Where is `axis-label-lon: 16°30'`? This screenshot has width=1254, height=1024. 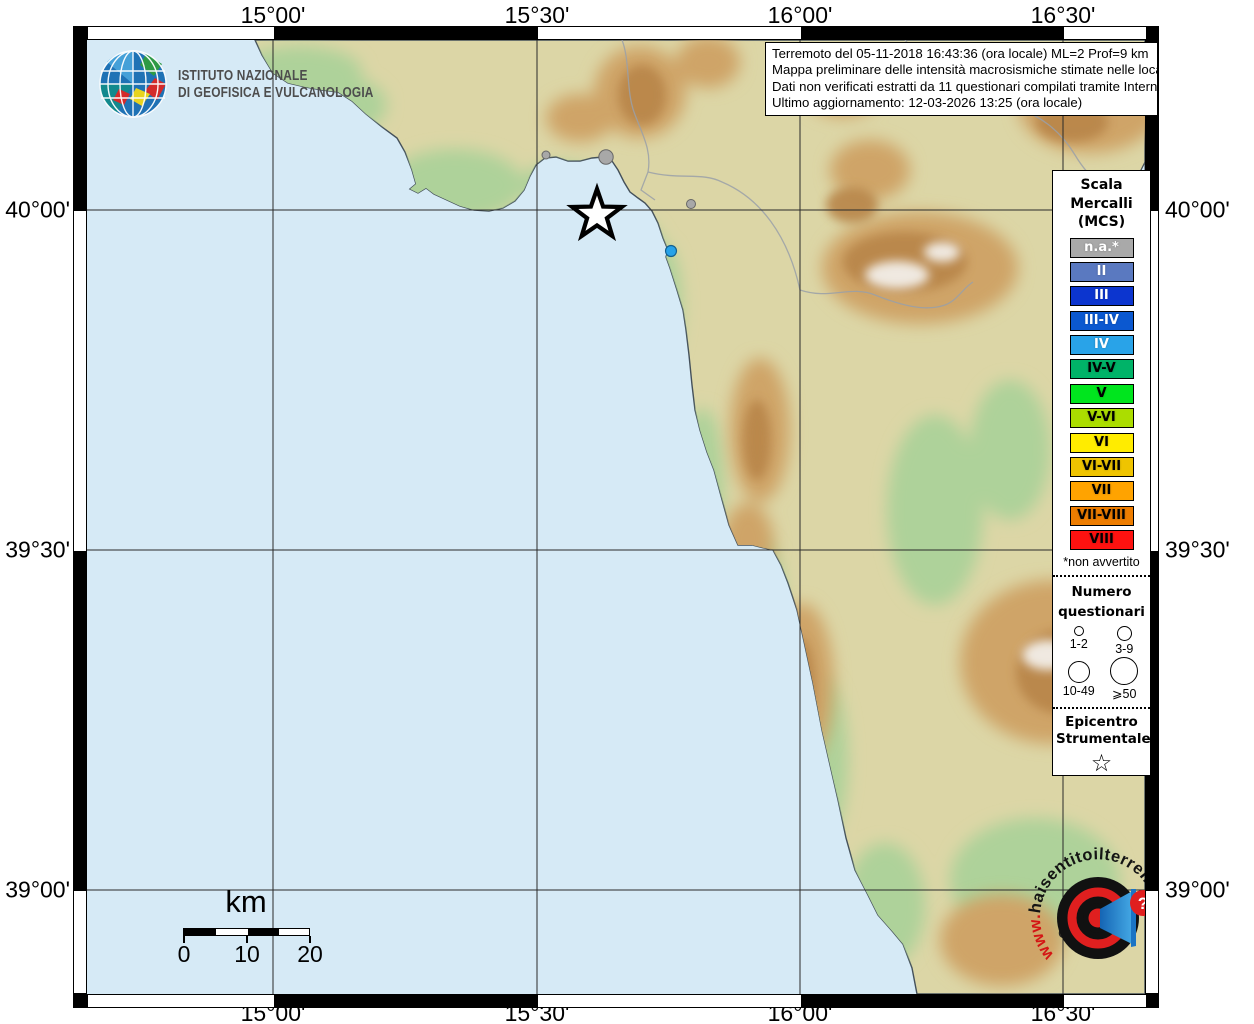
axis-label-lon: 16°30' is located at coordinates (1063, 15).